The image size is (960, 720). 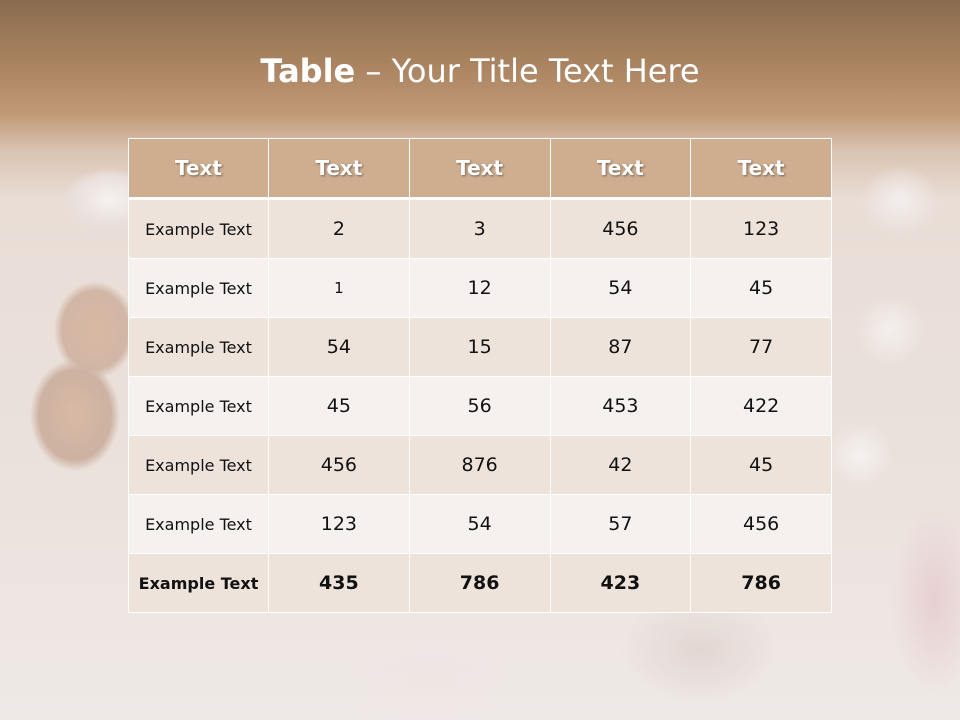 What do you see at coordinates (308, 71) in the screenshot?
I see `title-bold: Table` at bounding box center [308, 71].